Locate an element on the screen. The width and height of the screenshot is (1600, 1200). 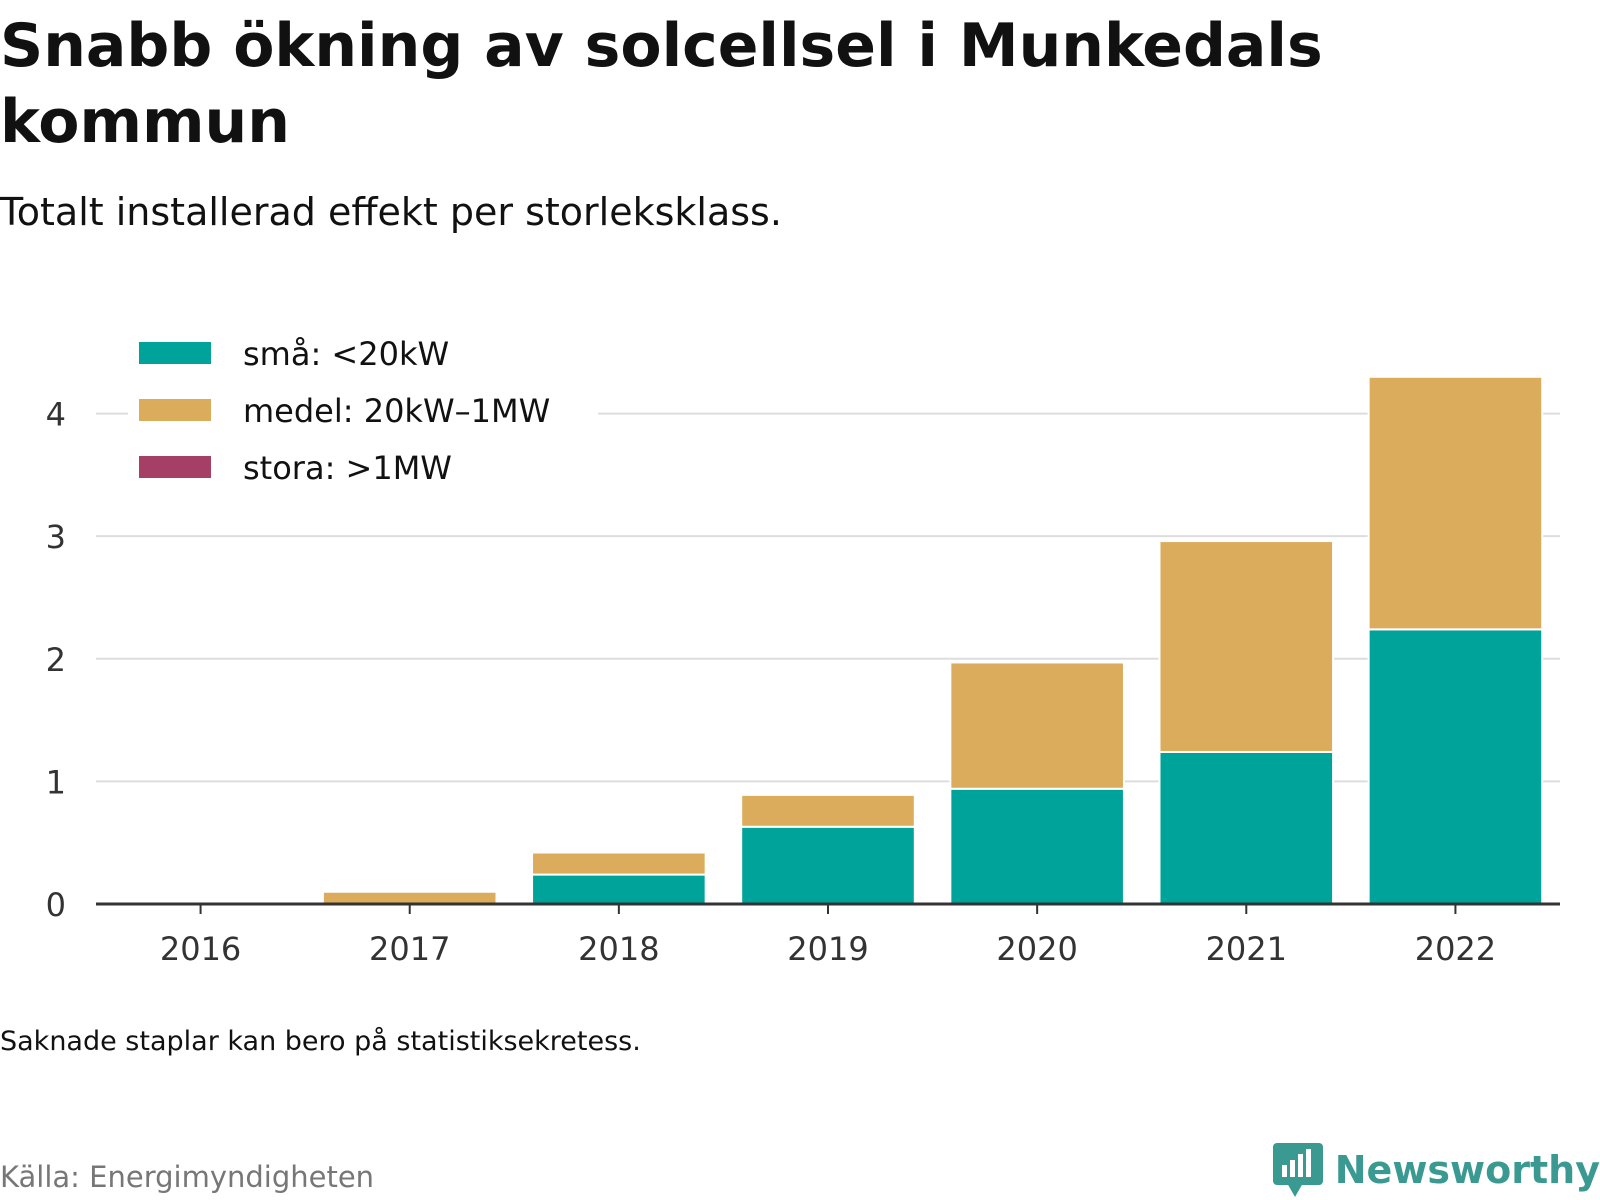
legend: små: <20kW medel: 20kW–1MW stora: >1MW is located at coordinates (363, 416).